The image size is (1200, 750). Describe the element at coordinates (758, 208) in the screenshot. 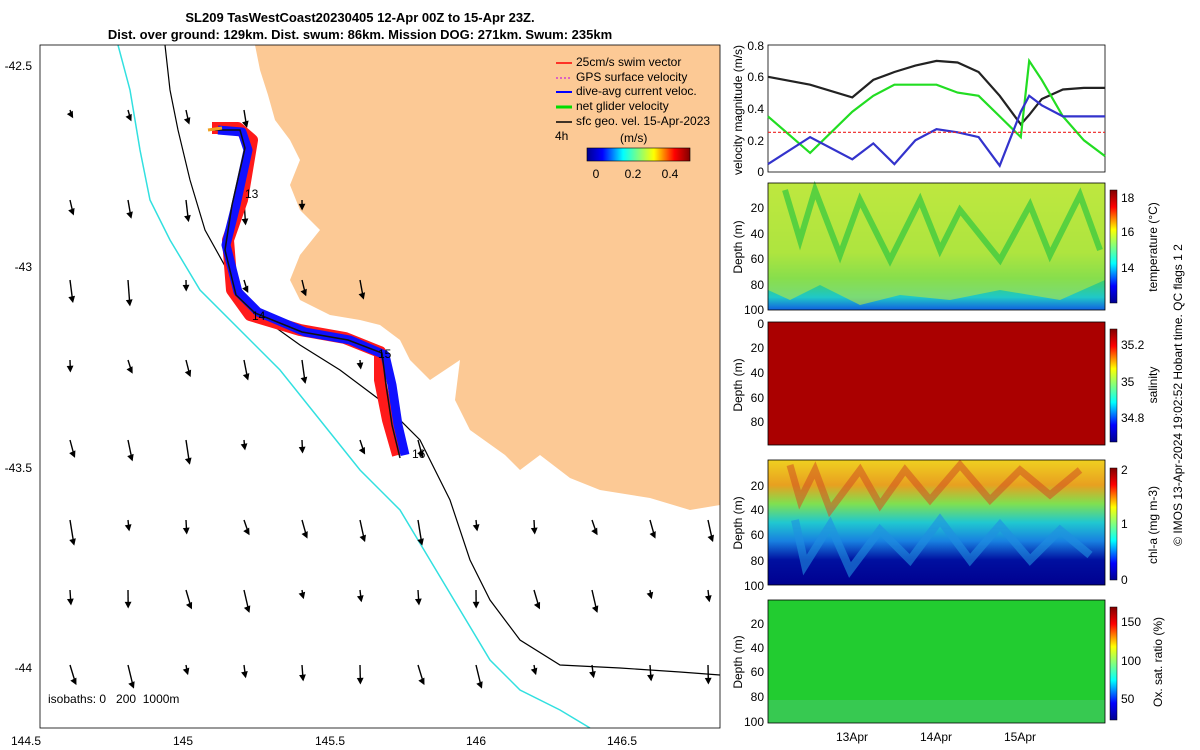

I see `temp-ytick: 20` at that location.